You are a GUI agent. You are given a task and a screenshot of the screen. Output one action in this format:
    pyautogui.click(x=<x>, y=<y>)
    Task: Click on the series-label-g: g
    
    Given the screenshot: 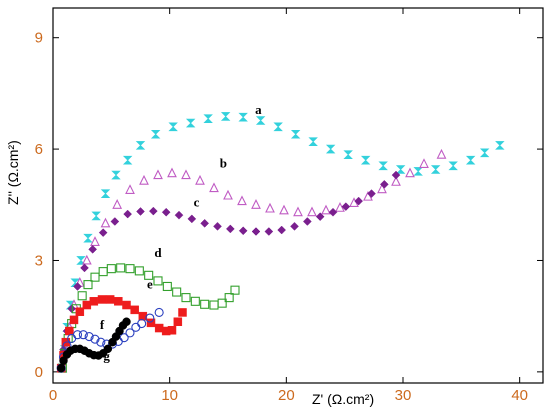 What is the action you would take?
    pyautogui.click(x=106, y=356)
    